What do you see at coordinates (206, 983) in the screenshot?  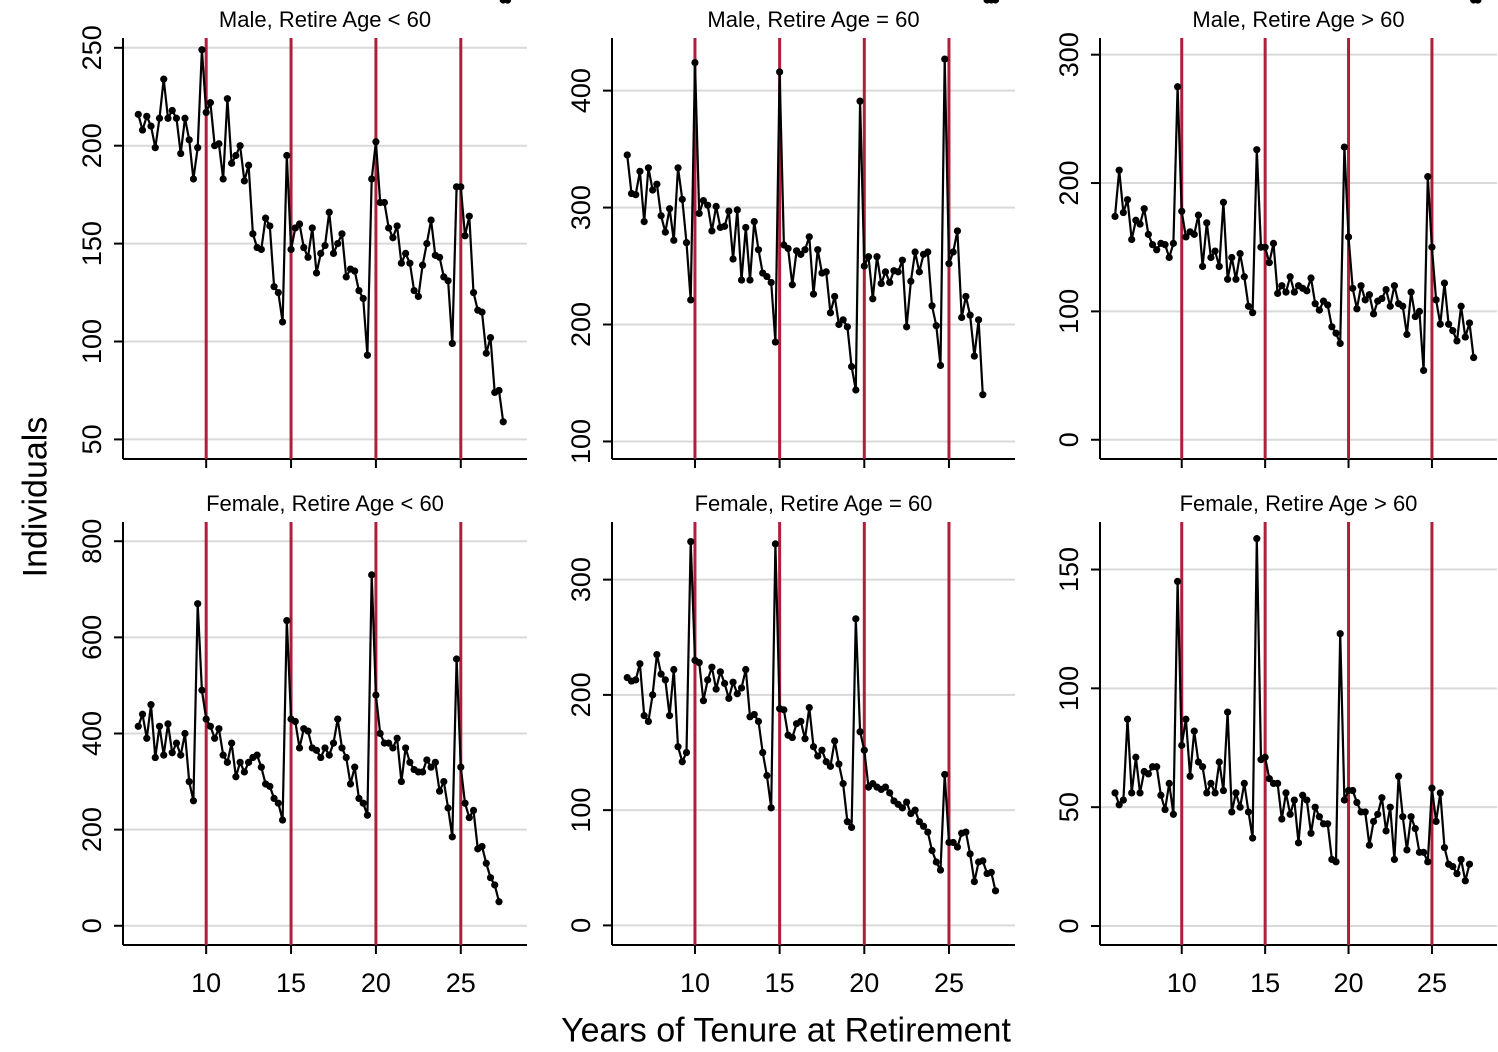 I see `x-tick-label: 10` at bounding box center [206, 983].